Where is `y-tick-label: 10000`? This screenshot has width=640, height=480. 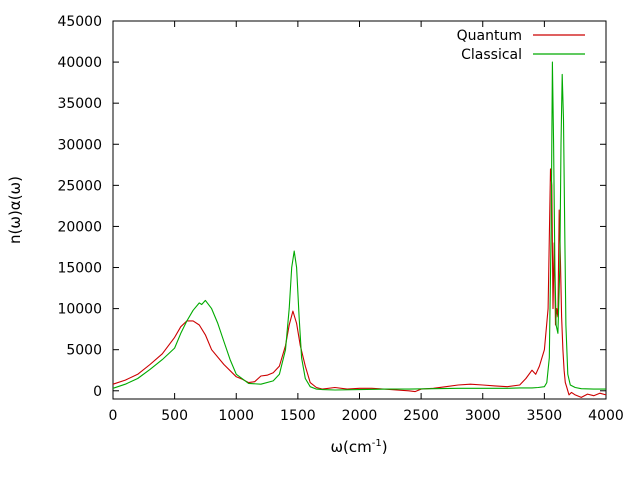 y-tick-label: 10000 is located at coordinates (79, 310).